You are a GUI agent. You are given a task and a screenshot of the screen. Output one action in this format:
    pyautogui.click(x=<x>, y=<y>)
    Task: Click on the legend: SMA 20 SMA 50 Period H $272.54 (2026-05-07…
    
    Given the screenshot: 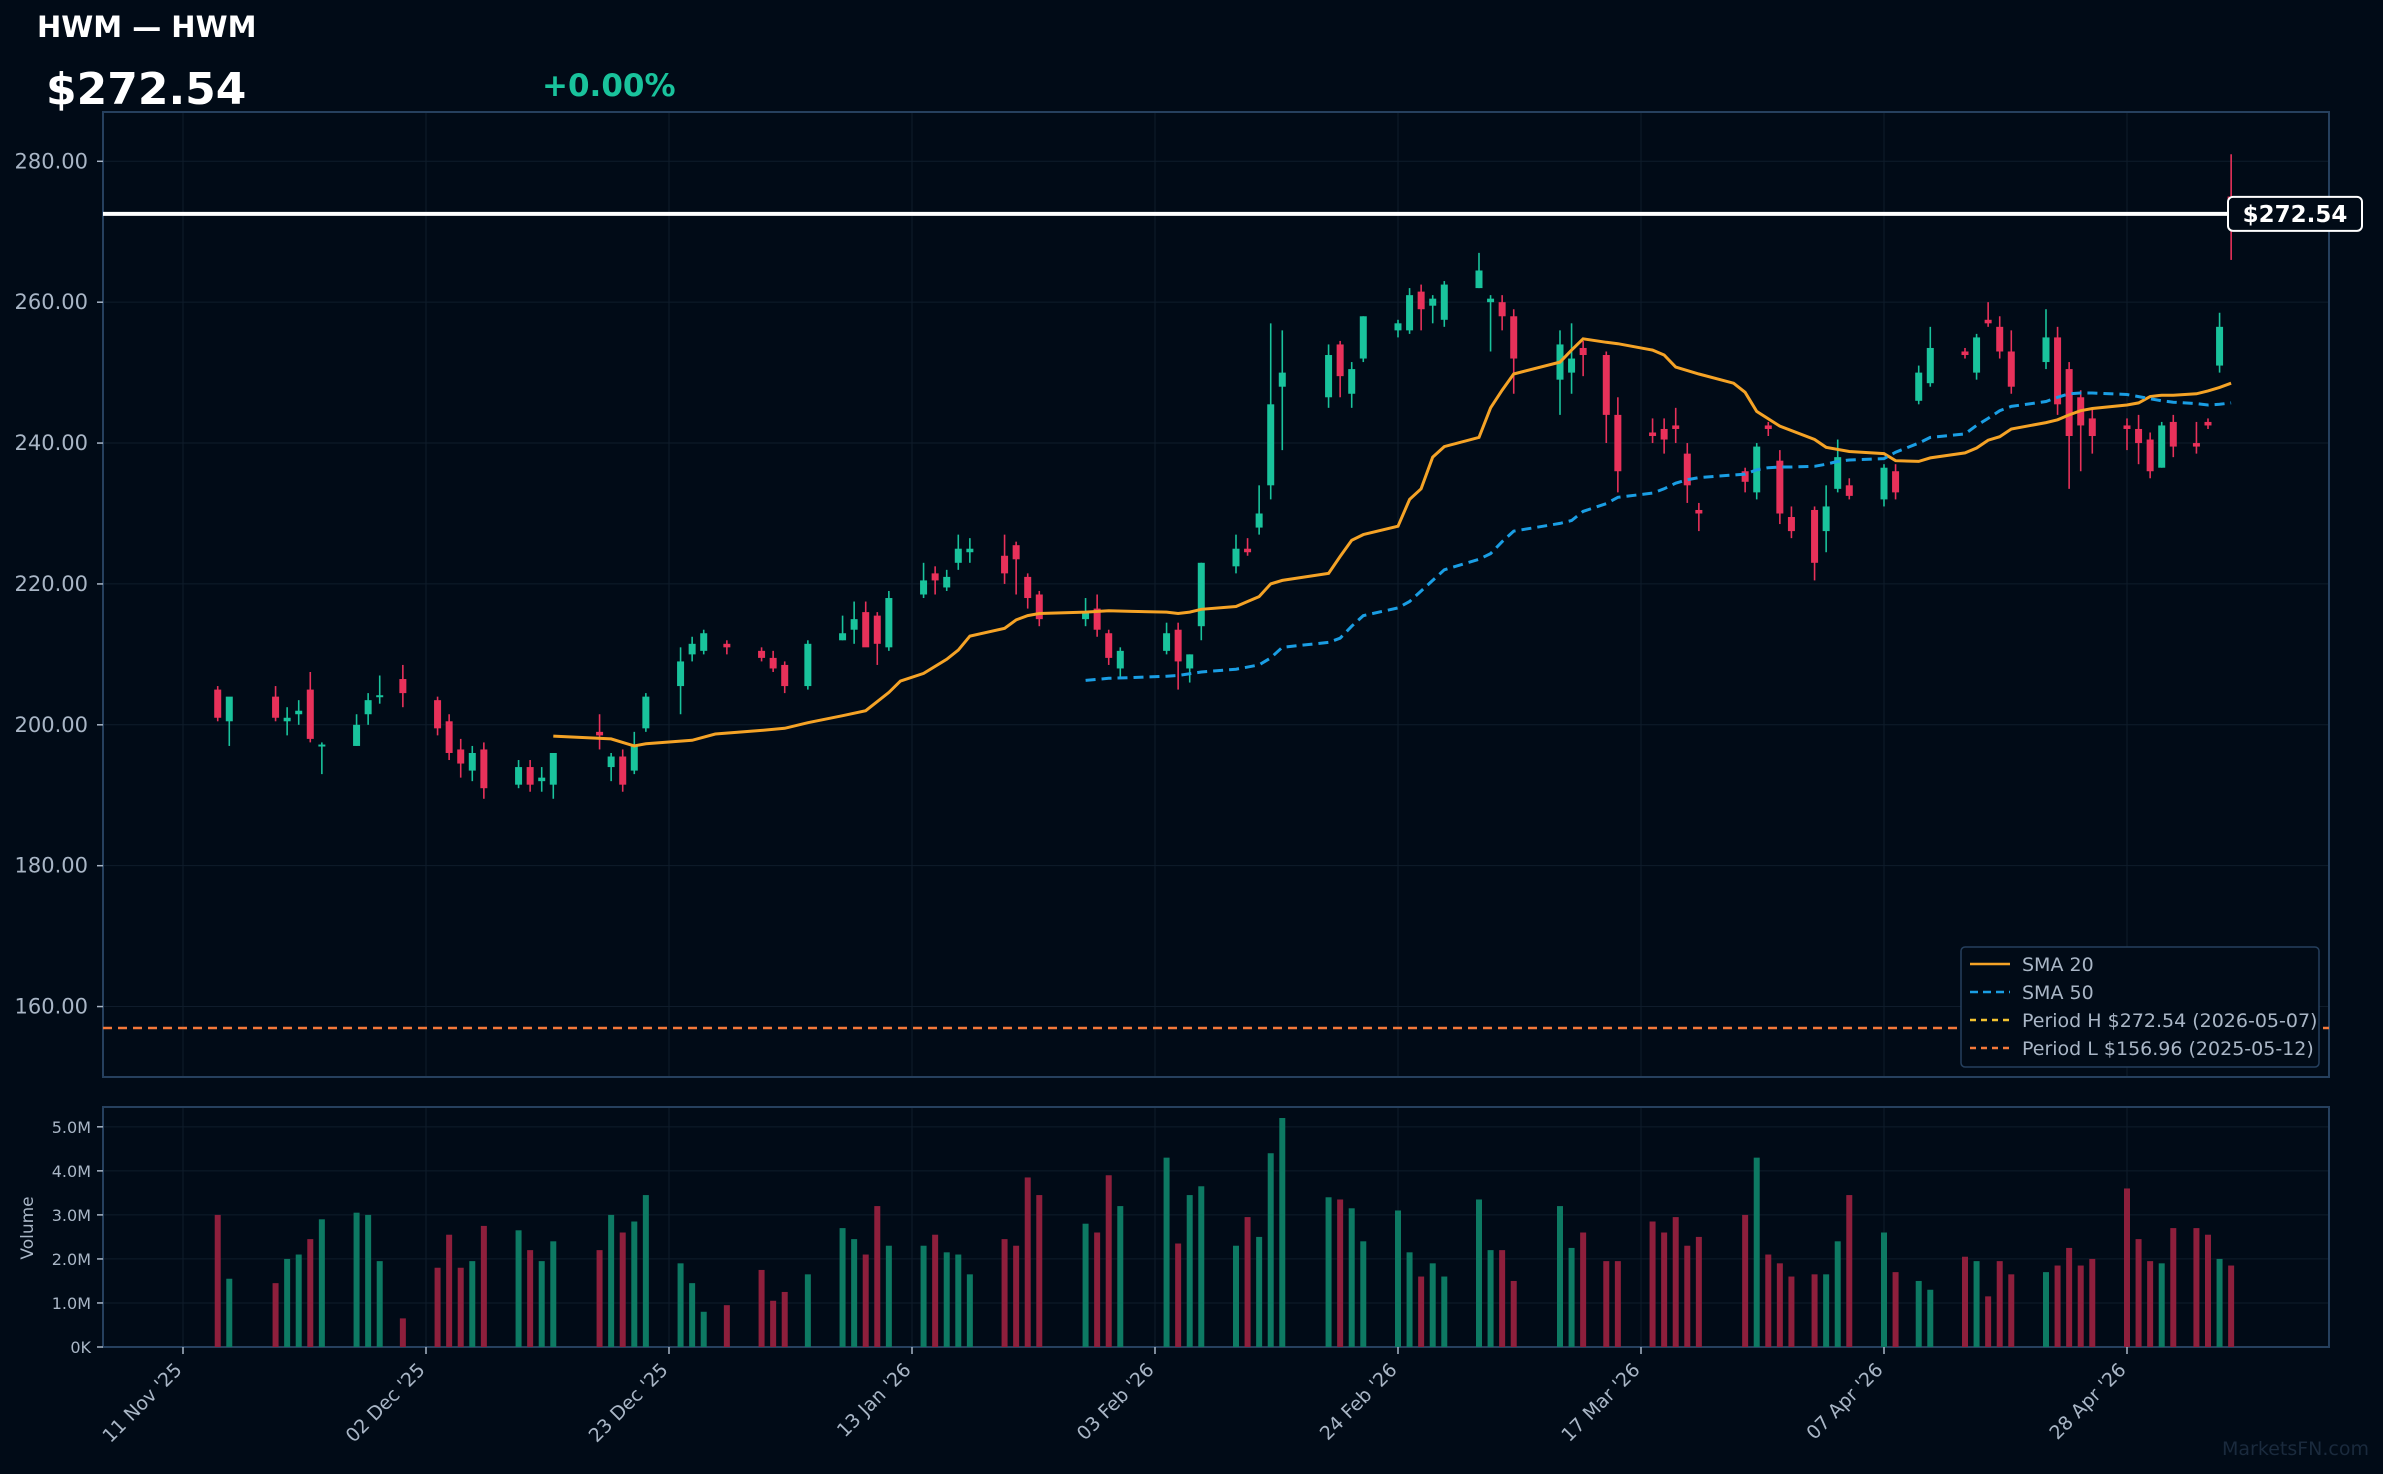 What is the action you would take?
    pyautogui.click(x=2140, y=1007)
    